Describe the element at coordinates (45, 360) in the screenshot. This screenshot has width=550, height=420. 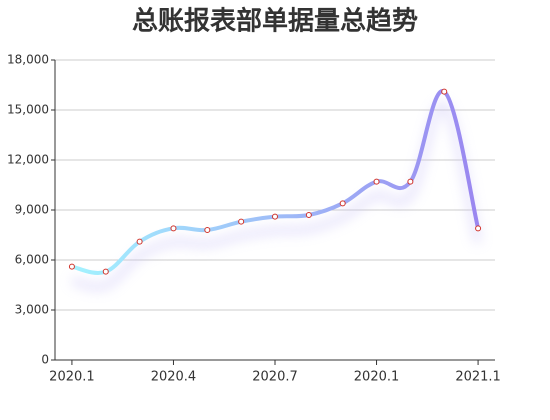
I see `y-tick-label: 0` at that location.